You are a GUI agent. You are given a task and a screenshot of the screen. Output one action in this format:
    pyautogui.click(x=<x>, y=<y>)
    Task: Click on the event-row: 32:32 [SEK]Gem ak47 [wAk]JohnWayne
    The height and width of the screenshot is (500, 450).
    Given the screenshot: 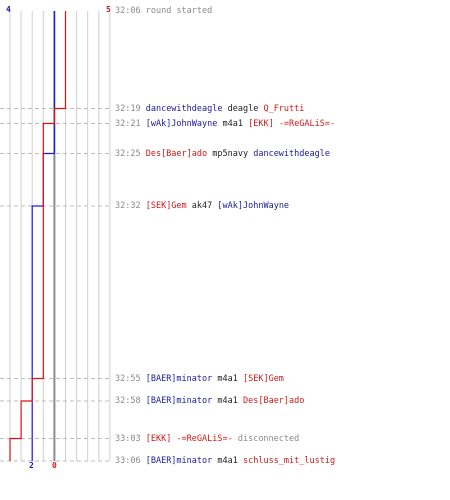 What is the action you would take?
    pyautogui.click(x=202, y=206)
    